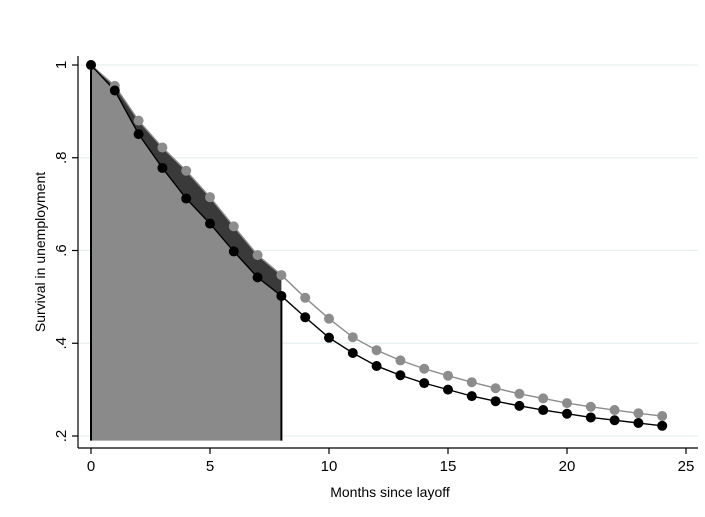 This screenshot has width=705, height=517. Describe the element at coordinates (40, 252) in the screenshot. I see `y-axis-title: Survival in unemployment` at that location.